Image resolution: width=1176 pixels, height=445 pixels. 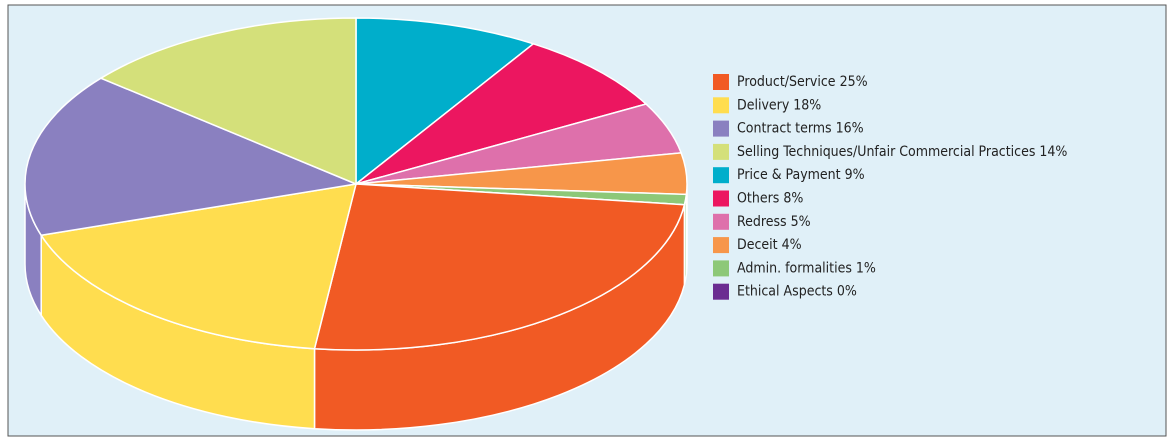 I want to click on legend-name: Product/Service, so click(x=786, y=82).